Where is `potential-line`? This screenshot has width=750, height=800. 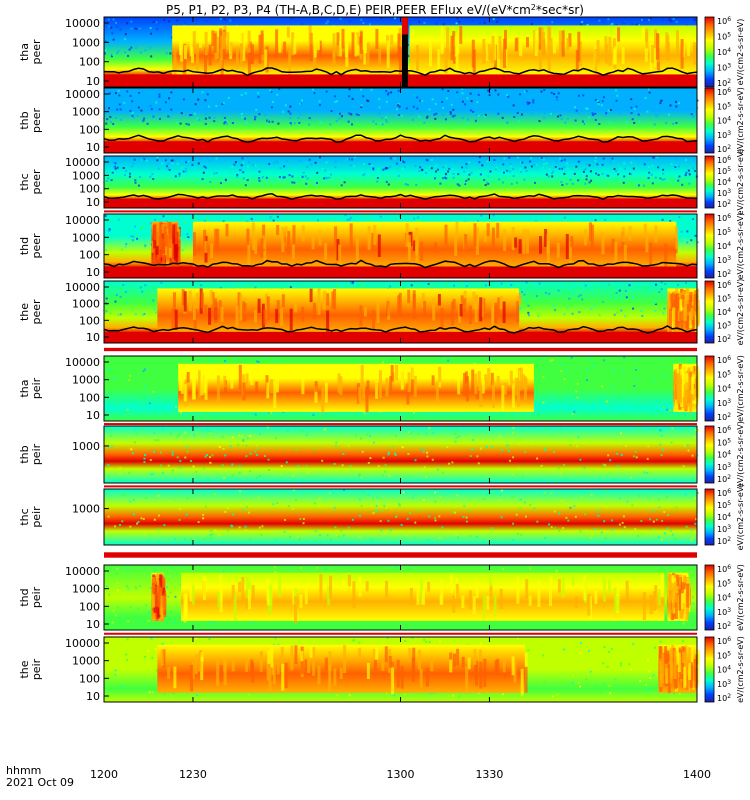 potential-line is located at coordinates (400, 329).